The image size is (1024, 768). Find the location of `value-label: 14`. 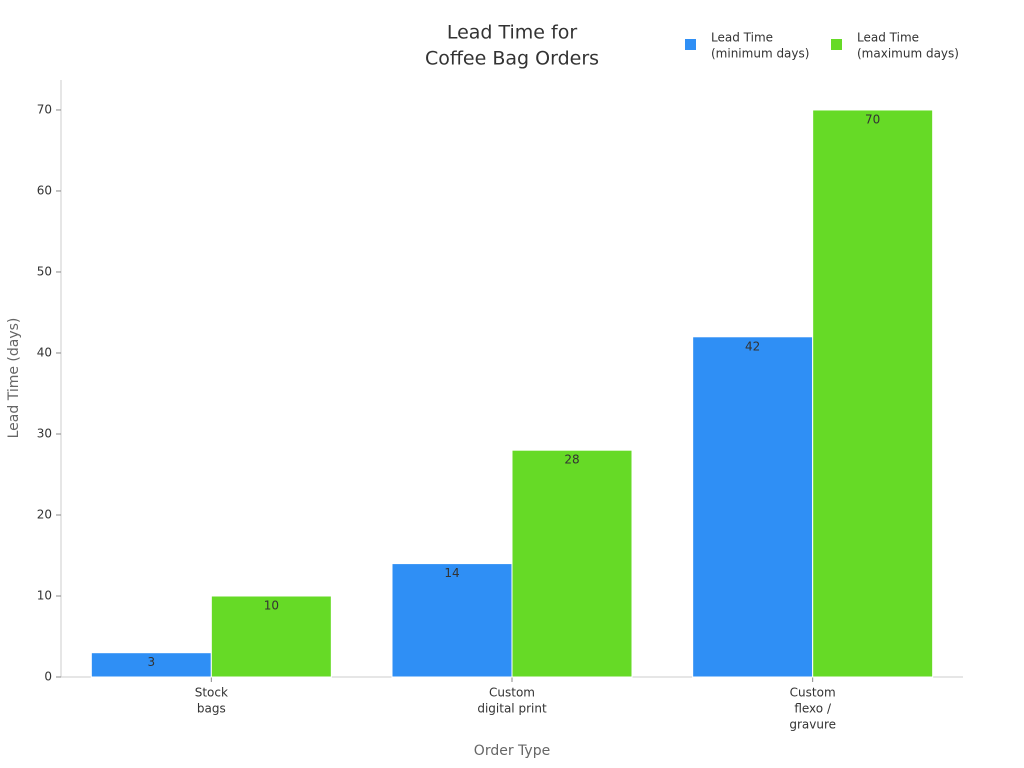

value-label: 14 is located at coordinates (451, 573).